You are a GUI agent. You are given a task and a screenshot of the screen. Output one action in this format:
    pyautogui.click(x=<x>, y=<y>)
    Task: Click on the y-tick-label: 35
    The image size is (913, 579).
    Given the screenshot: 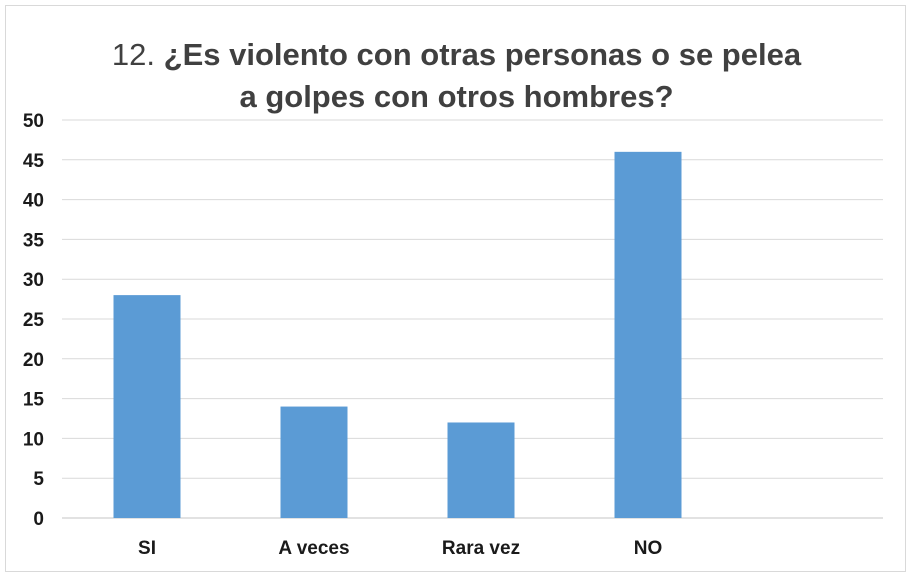 What is the action you would take?
    pyautogui.click(x=34, y=240)
    